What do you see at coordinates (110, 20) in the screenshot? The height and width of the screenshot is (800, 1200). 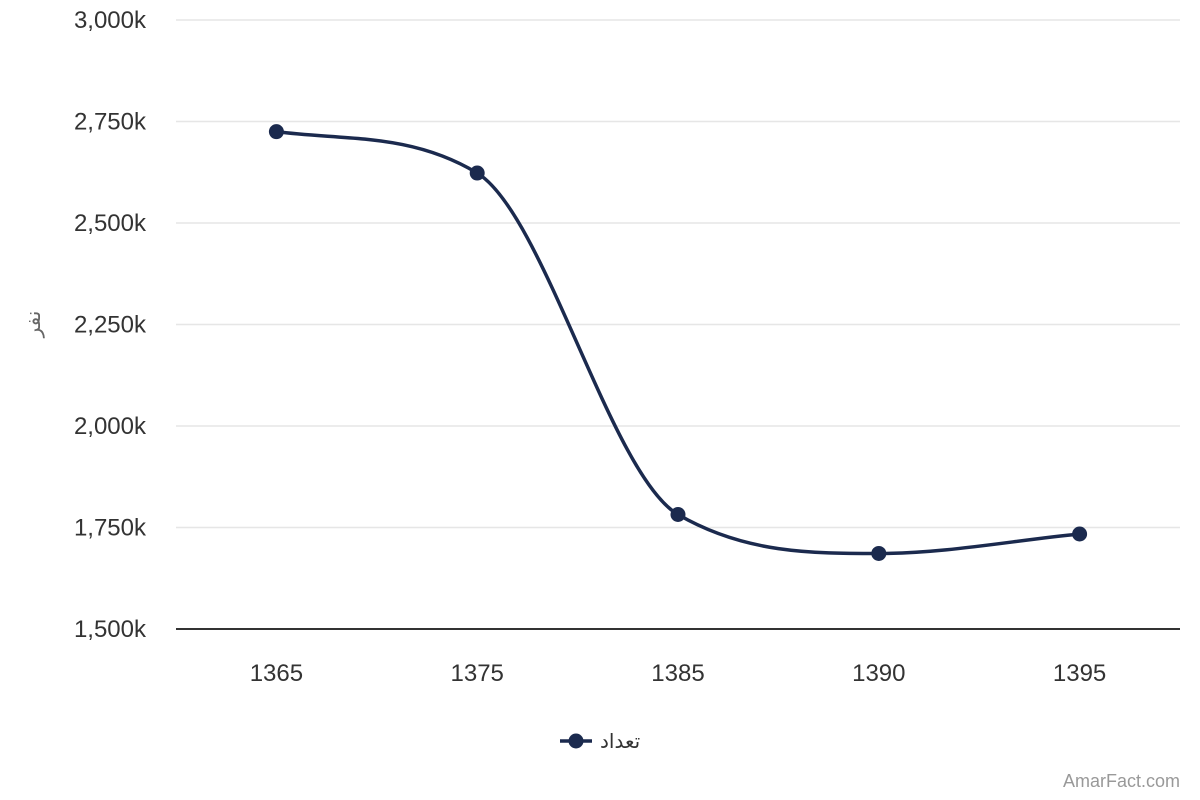 I see `y-tick-label: 3,000k` at bounding box center [110, 20].